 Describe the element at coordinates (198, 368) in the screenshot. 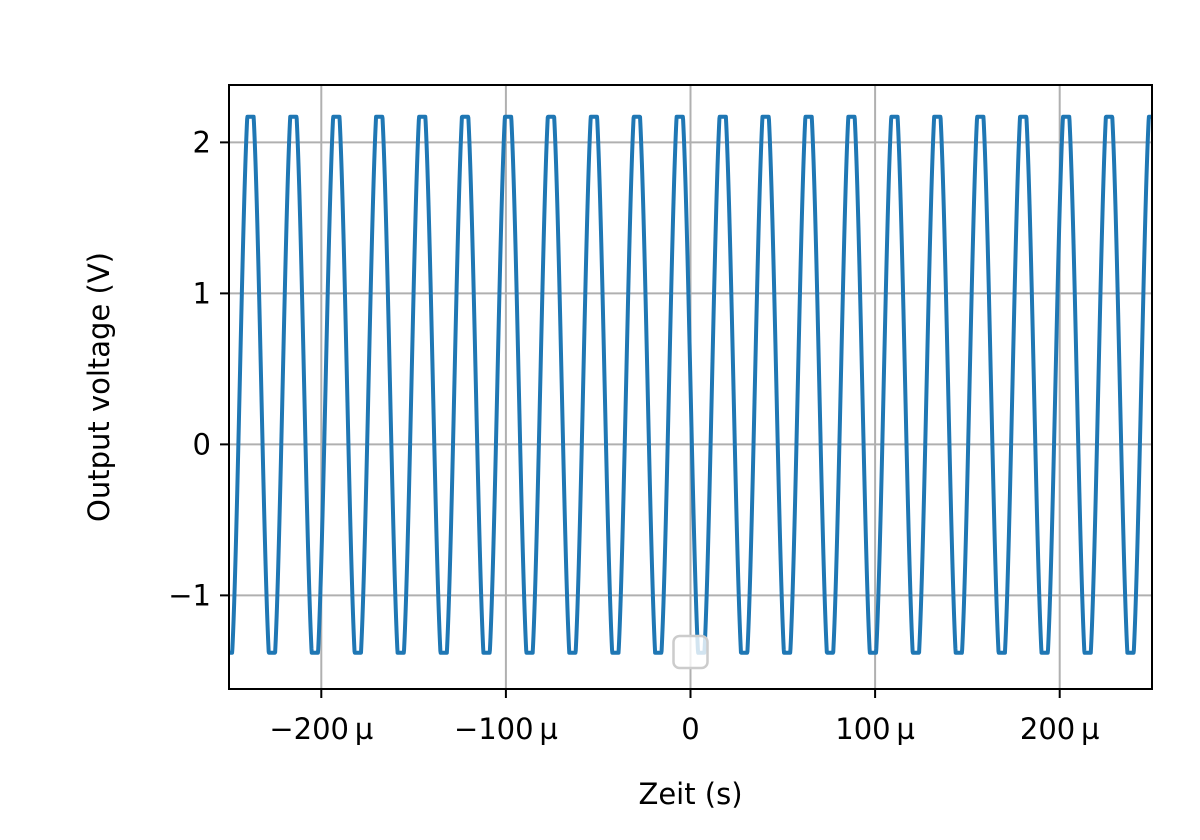

I see `y-axis: −1 0 1 2` at that location.